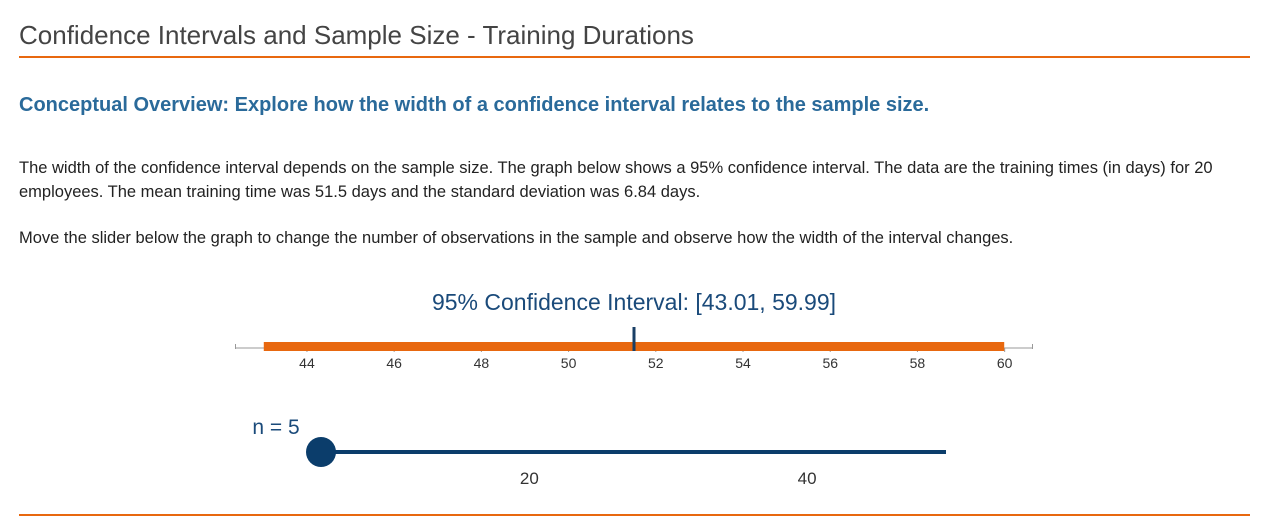  Describe the element at coordinates (634, 339) in the screenshot. I see `mean-marker` at that location.